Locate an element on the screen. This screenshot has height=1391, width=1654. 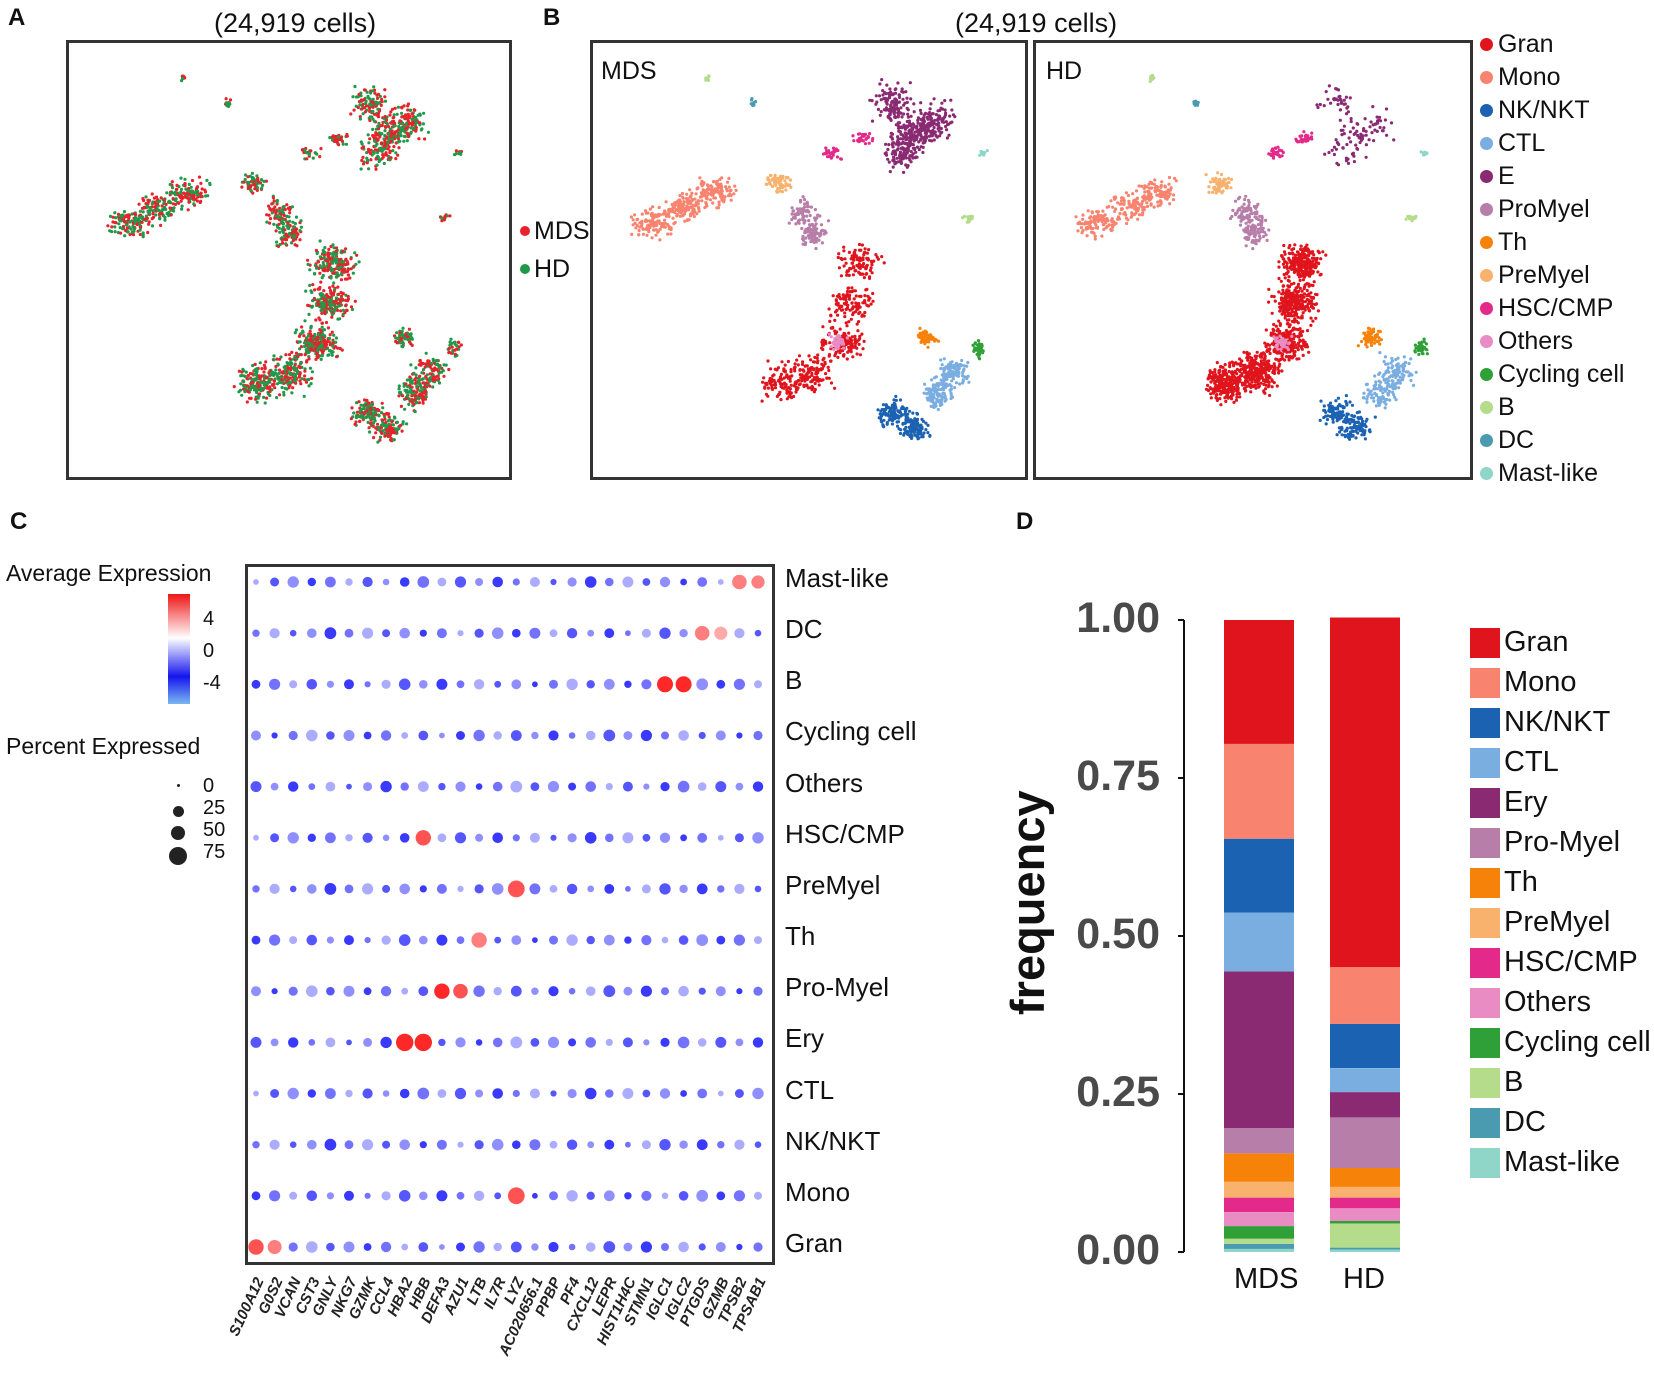
umap-b-hd-plot is located at coordinates (1253, 260).